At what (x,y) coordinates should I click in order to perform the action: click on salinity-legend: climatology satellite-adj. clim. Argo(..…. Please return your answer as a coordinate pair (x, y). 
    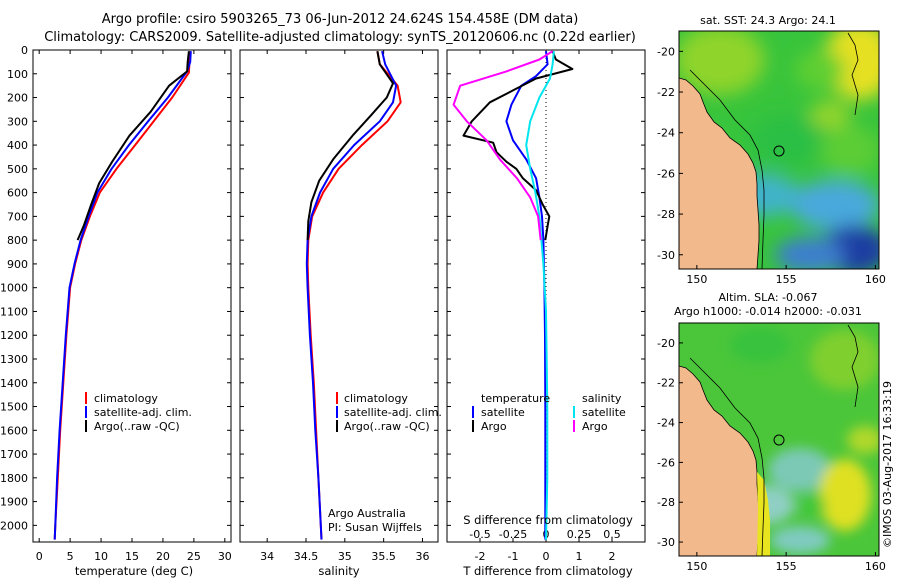
    Looking at the image, I should click on (389, 412).